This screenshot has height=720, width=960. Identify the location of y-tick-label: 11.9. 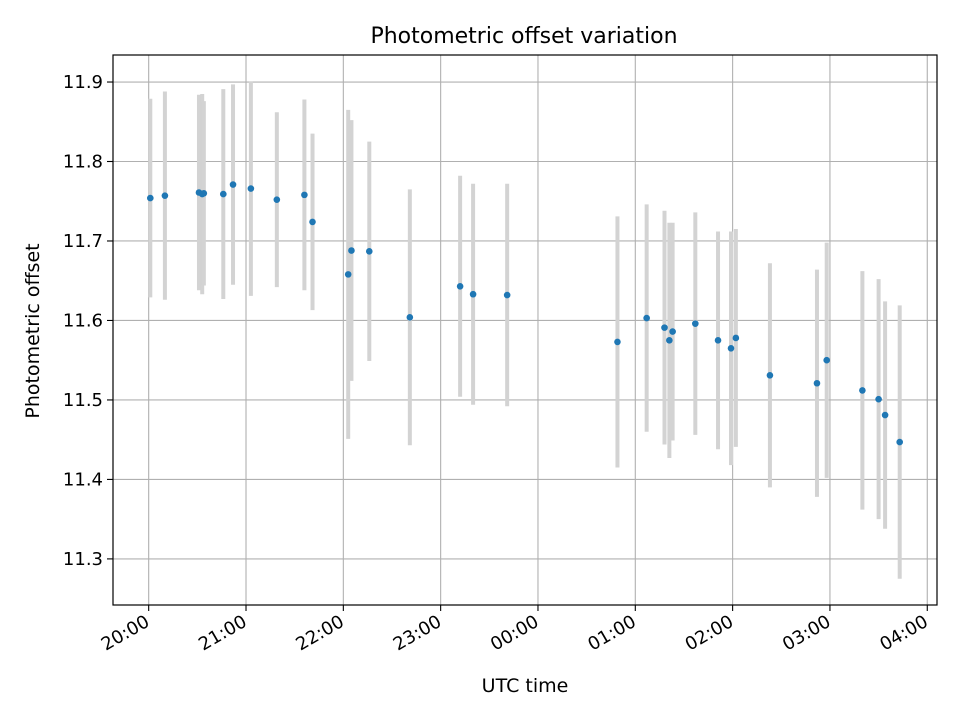
(83, 82).